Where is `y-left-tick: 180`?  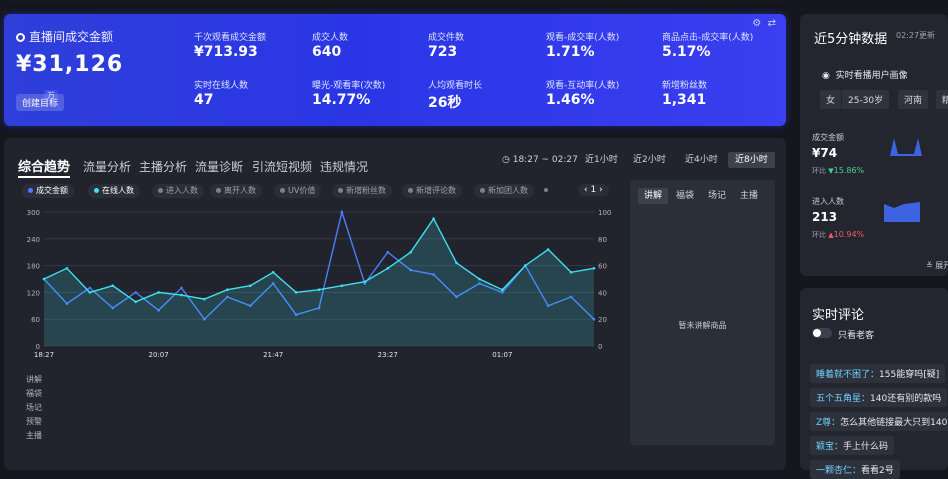 y-left-tick: 180 is located at coordinates (33, 267).